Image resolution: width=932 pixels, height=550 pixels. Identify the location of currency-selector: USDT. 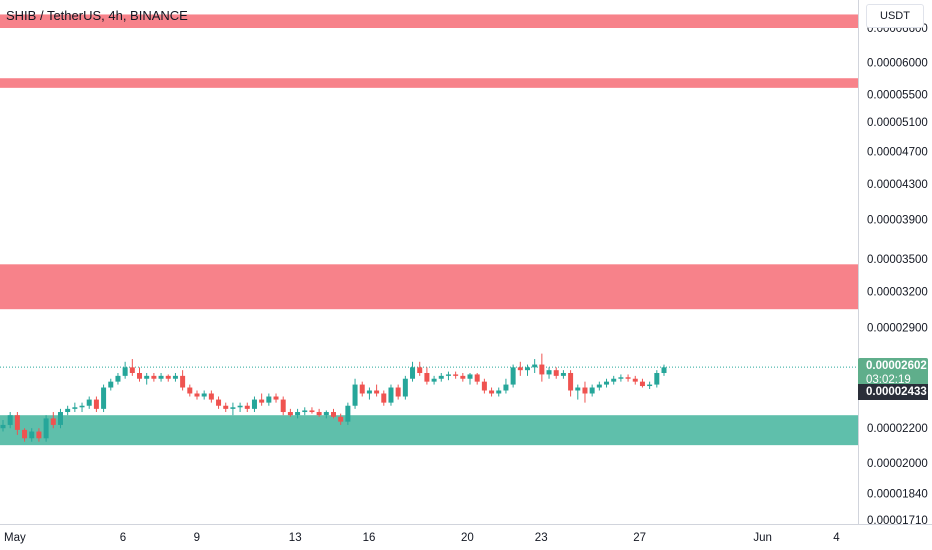
(895, 16).